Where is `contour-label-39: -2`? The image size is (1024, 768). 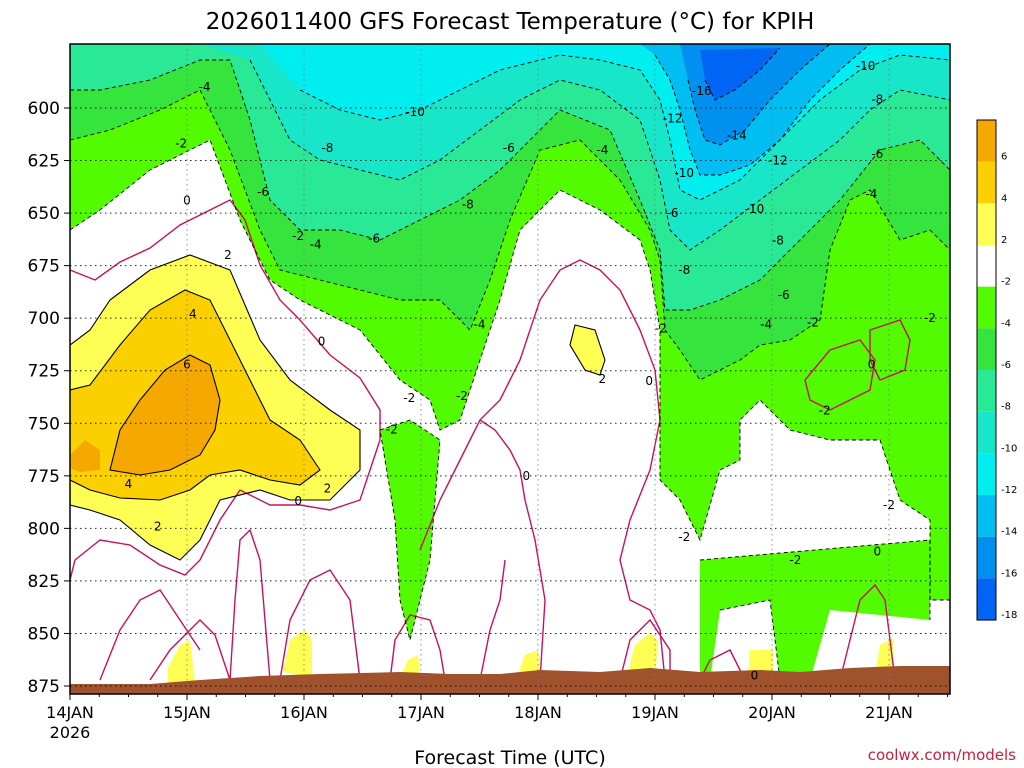 contour-label-39: -2 is located at coordinates (813, 322).